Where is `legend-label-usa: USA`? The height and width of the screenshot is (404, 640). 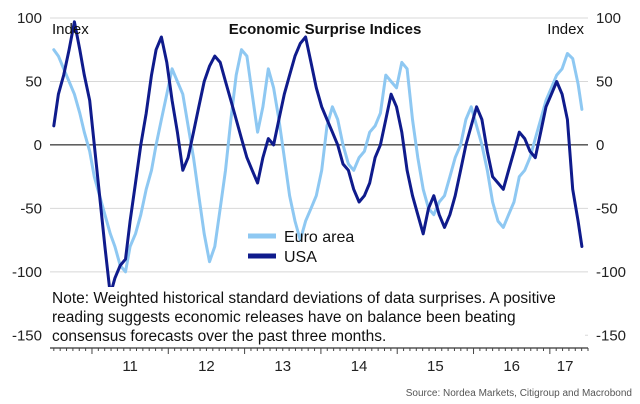 legend-label-usa: USA is located at coordinates (300, 257).